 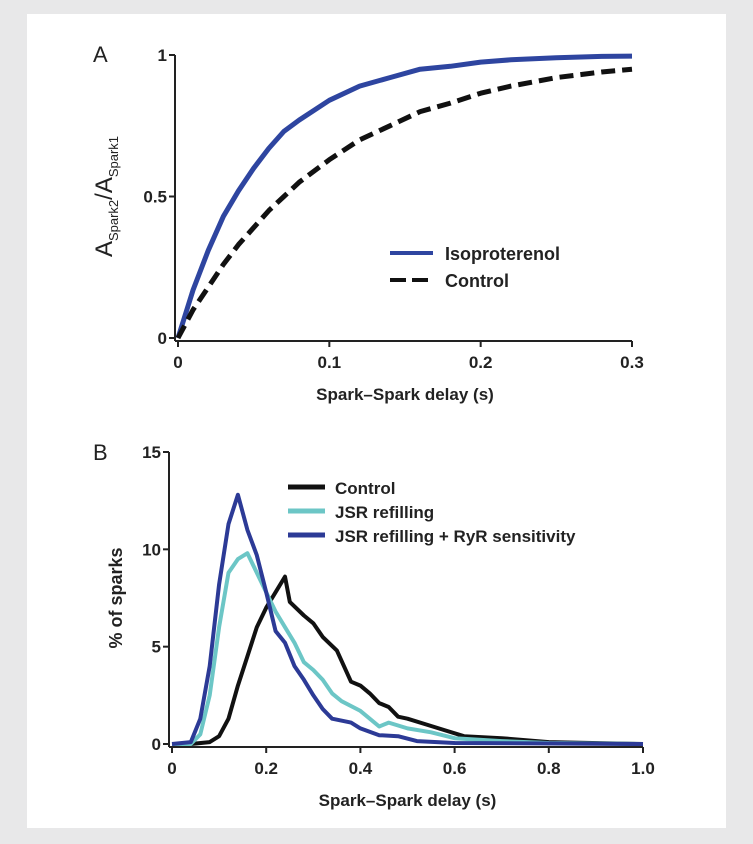 I want to click on x-tick-label: 0.1, so click(x=330, y=362).